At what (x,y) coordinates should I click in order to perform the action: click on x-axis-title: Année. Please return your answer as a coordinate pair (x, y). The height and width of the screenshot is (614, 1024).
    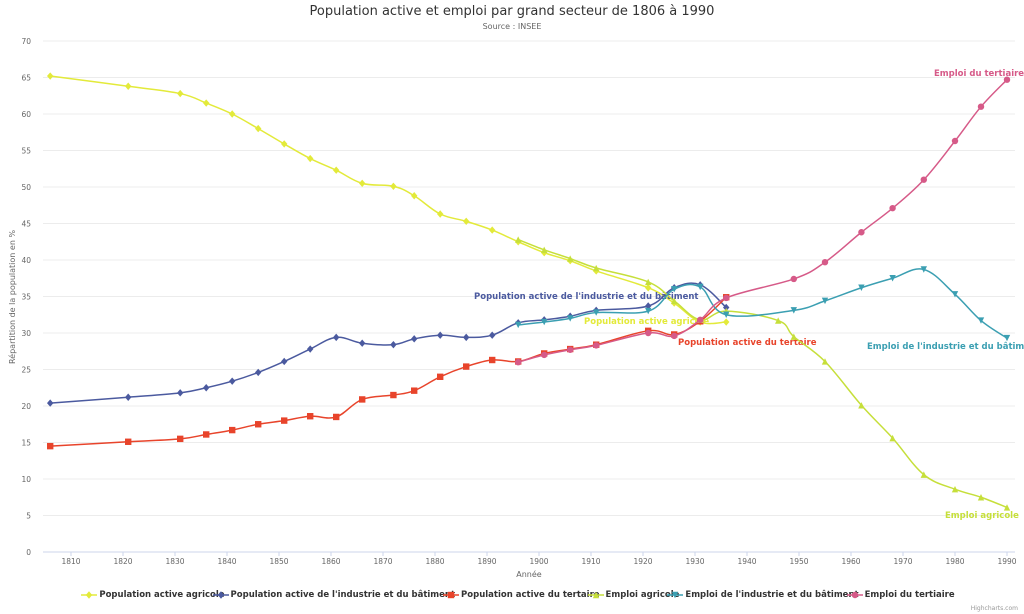
    Looking at the image, I should click on (529, 574).